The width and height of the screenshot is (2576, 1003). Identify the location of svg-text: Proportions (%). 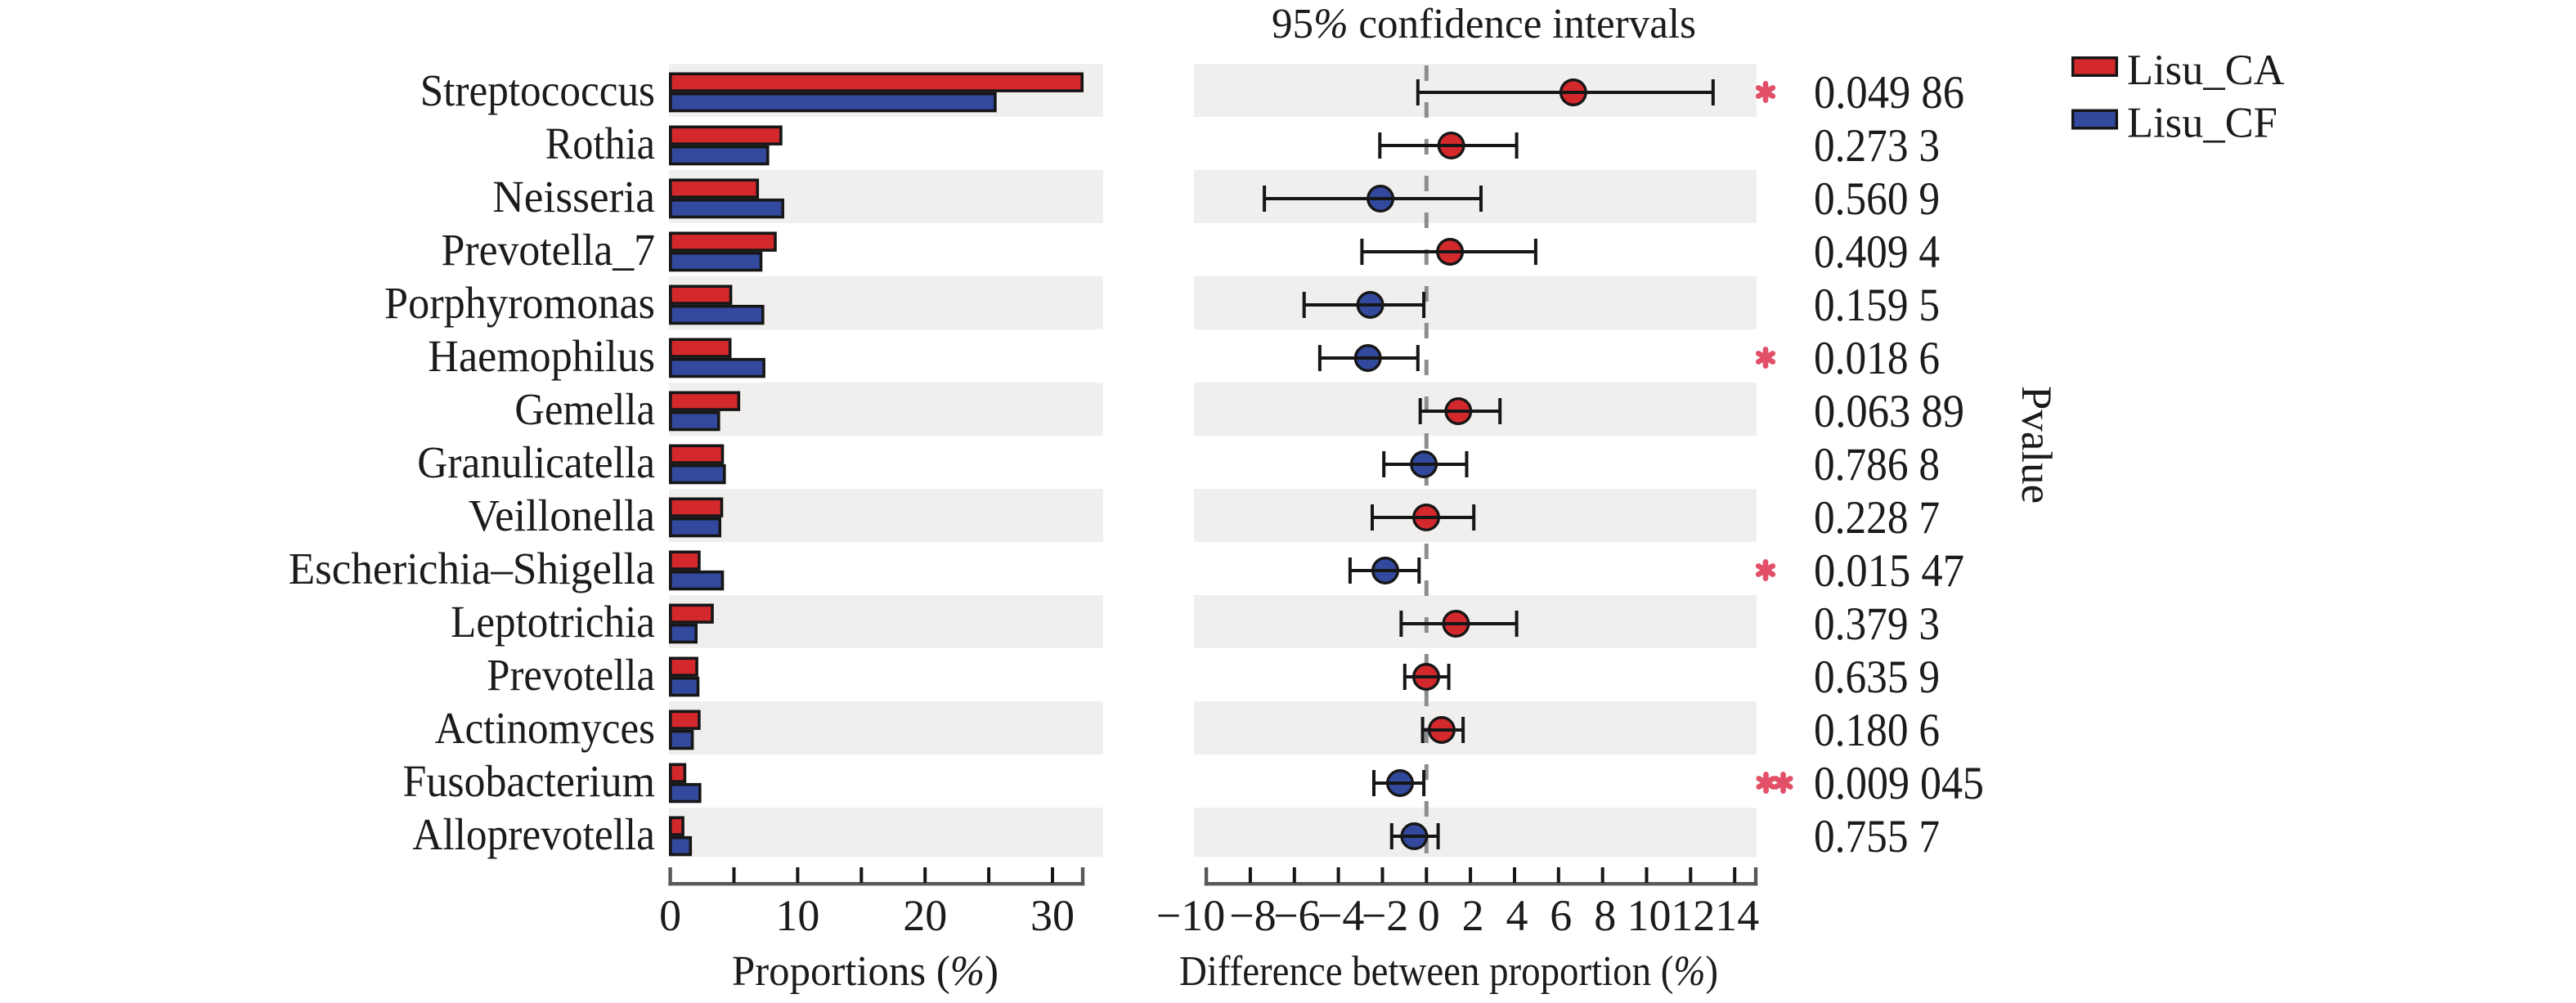
(865, 971).